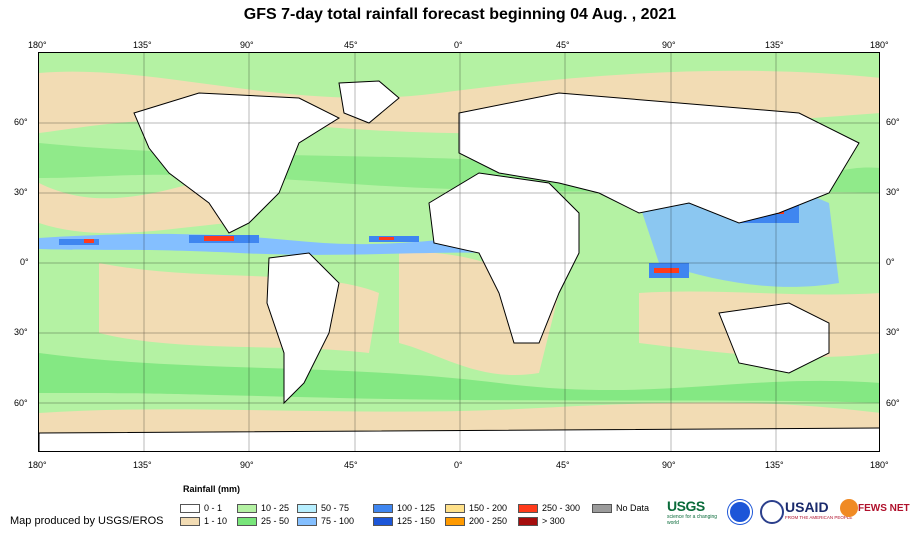 The height and width of the screenshot is (539, 920). What do you see at coordinates (740, 512) in the screenshot?
I see `noaa-icon` at bounding box center [740, 512].